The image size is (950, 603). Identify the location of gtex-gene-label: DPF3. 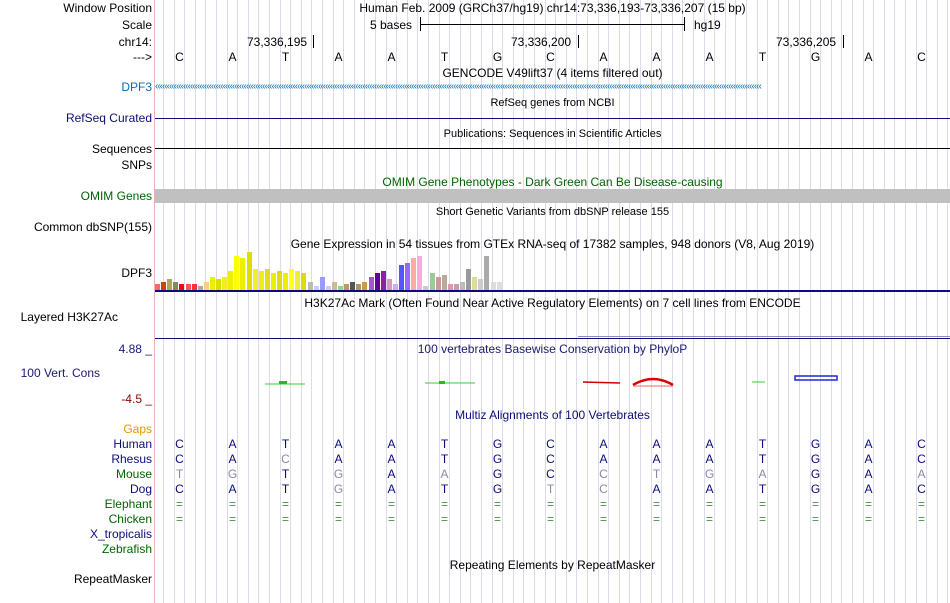
(136, 273).